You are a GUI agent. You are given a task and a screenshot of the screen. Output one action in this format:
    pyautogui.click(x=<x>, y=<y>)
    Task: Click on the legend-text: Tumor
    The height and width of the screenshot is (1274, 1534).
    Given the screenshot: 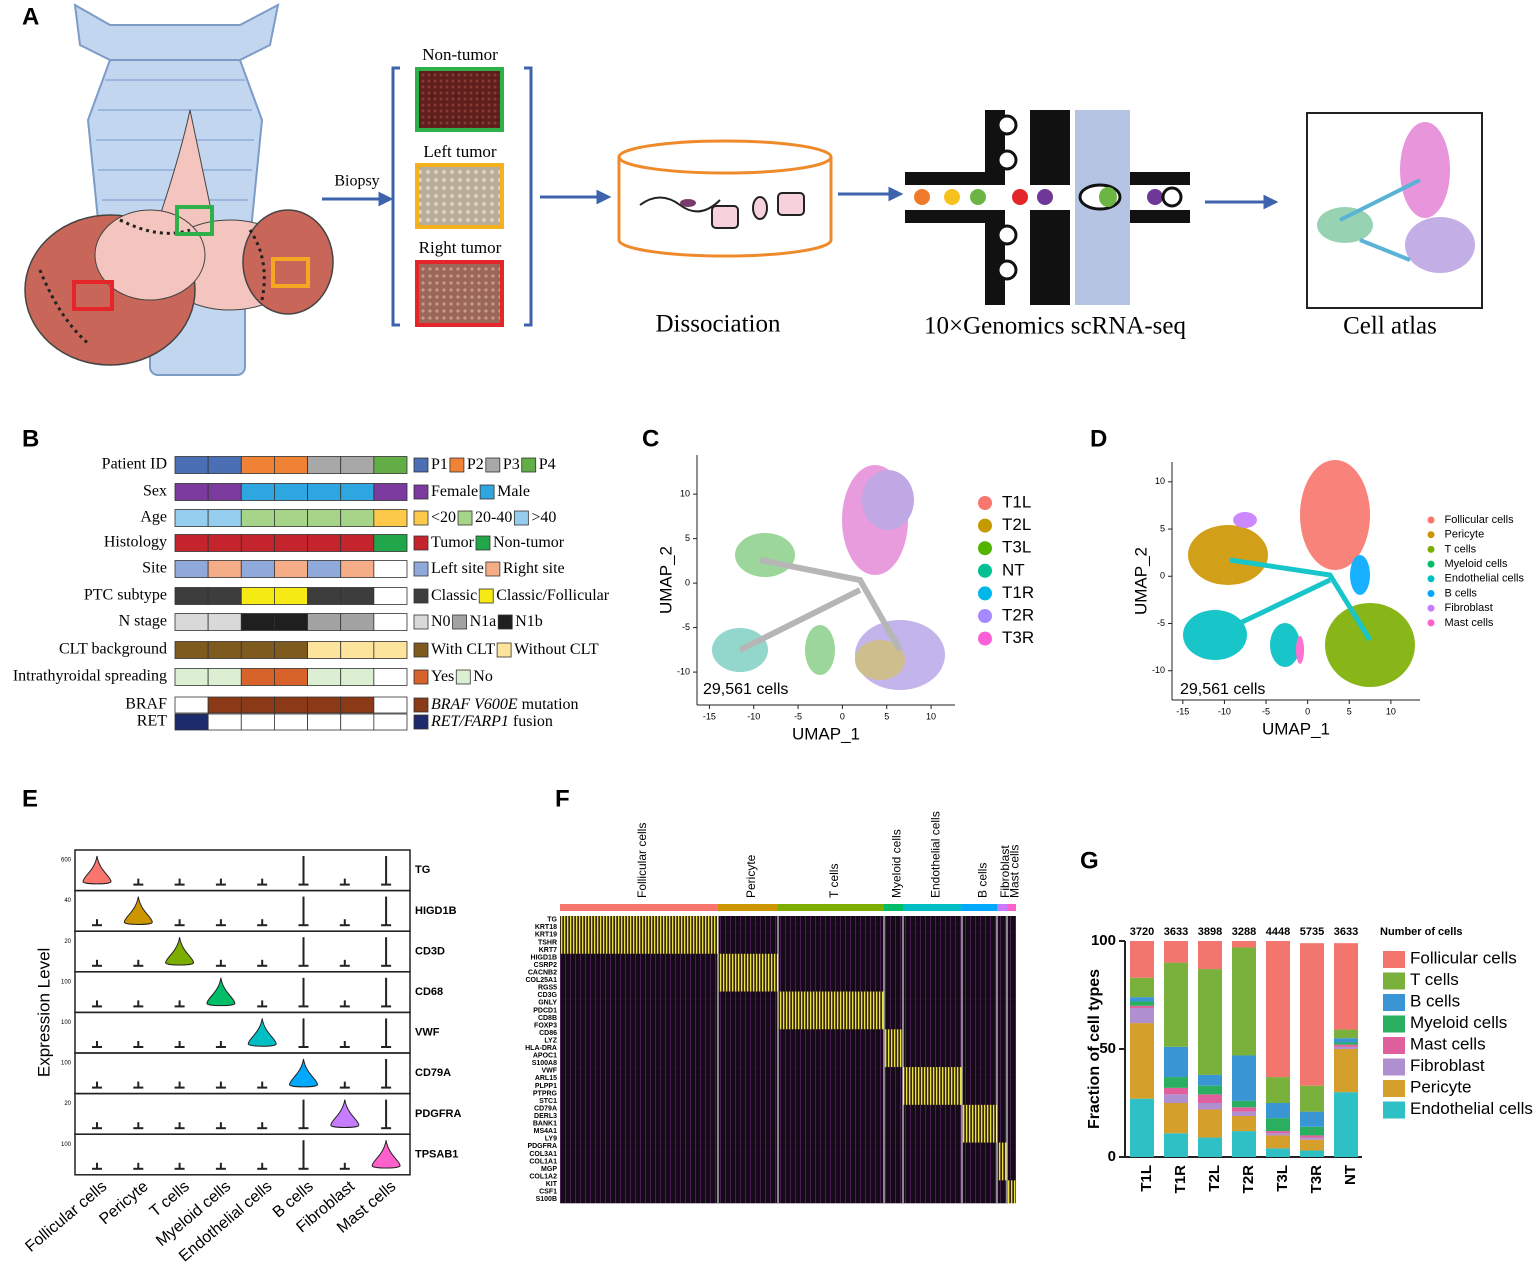 What is the action you would take?
    pyautogui.click(x=453, y=542)
    